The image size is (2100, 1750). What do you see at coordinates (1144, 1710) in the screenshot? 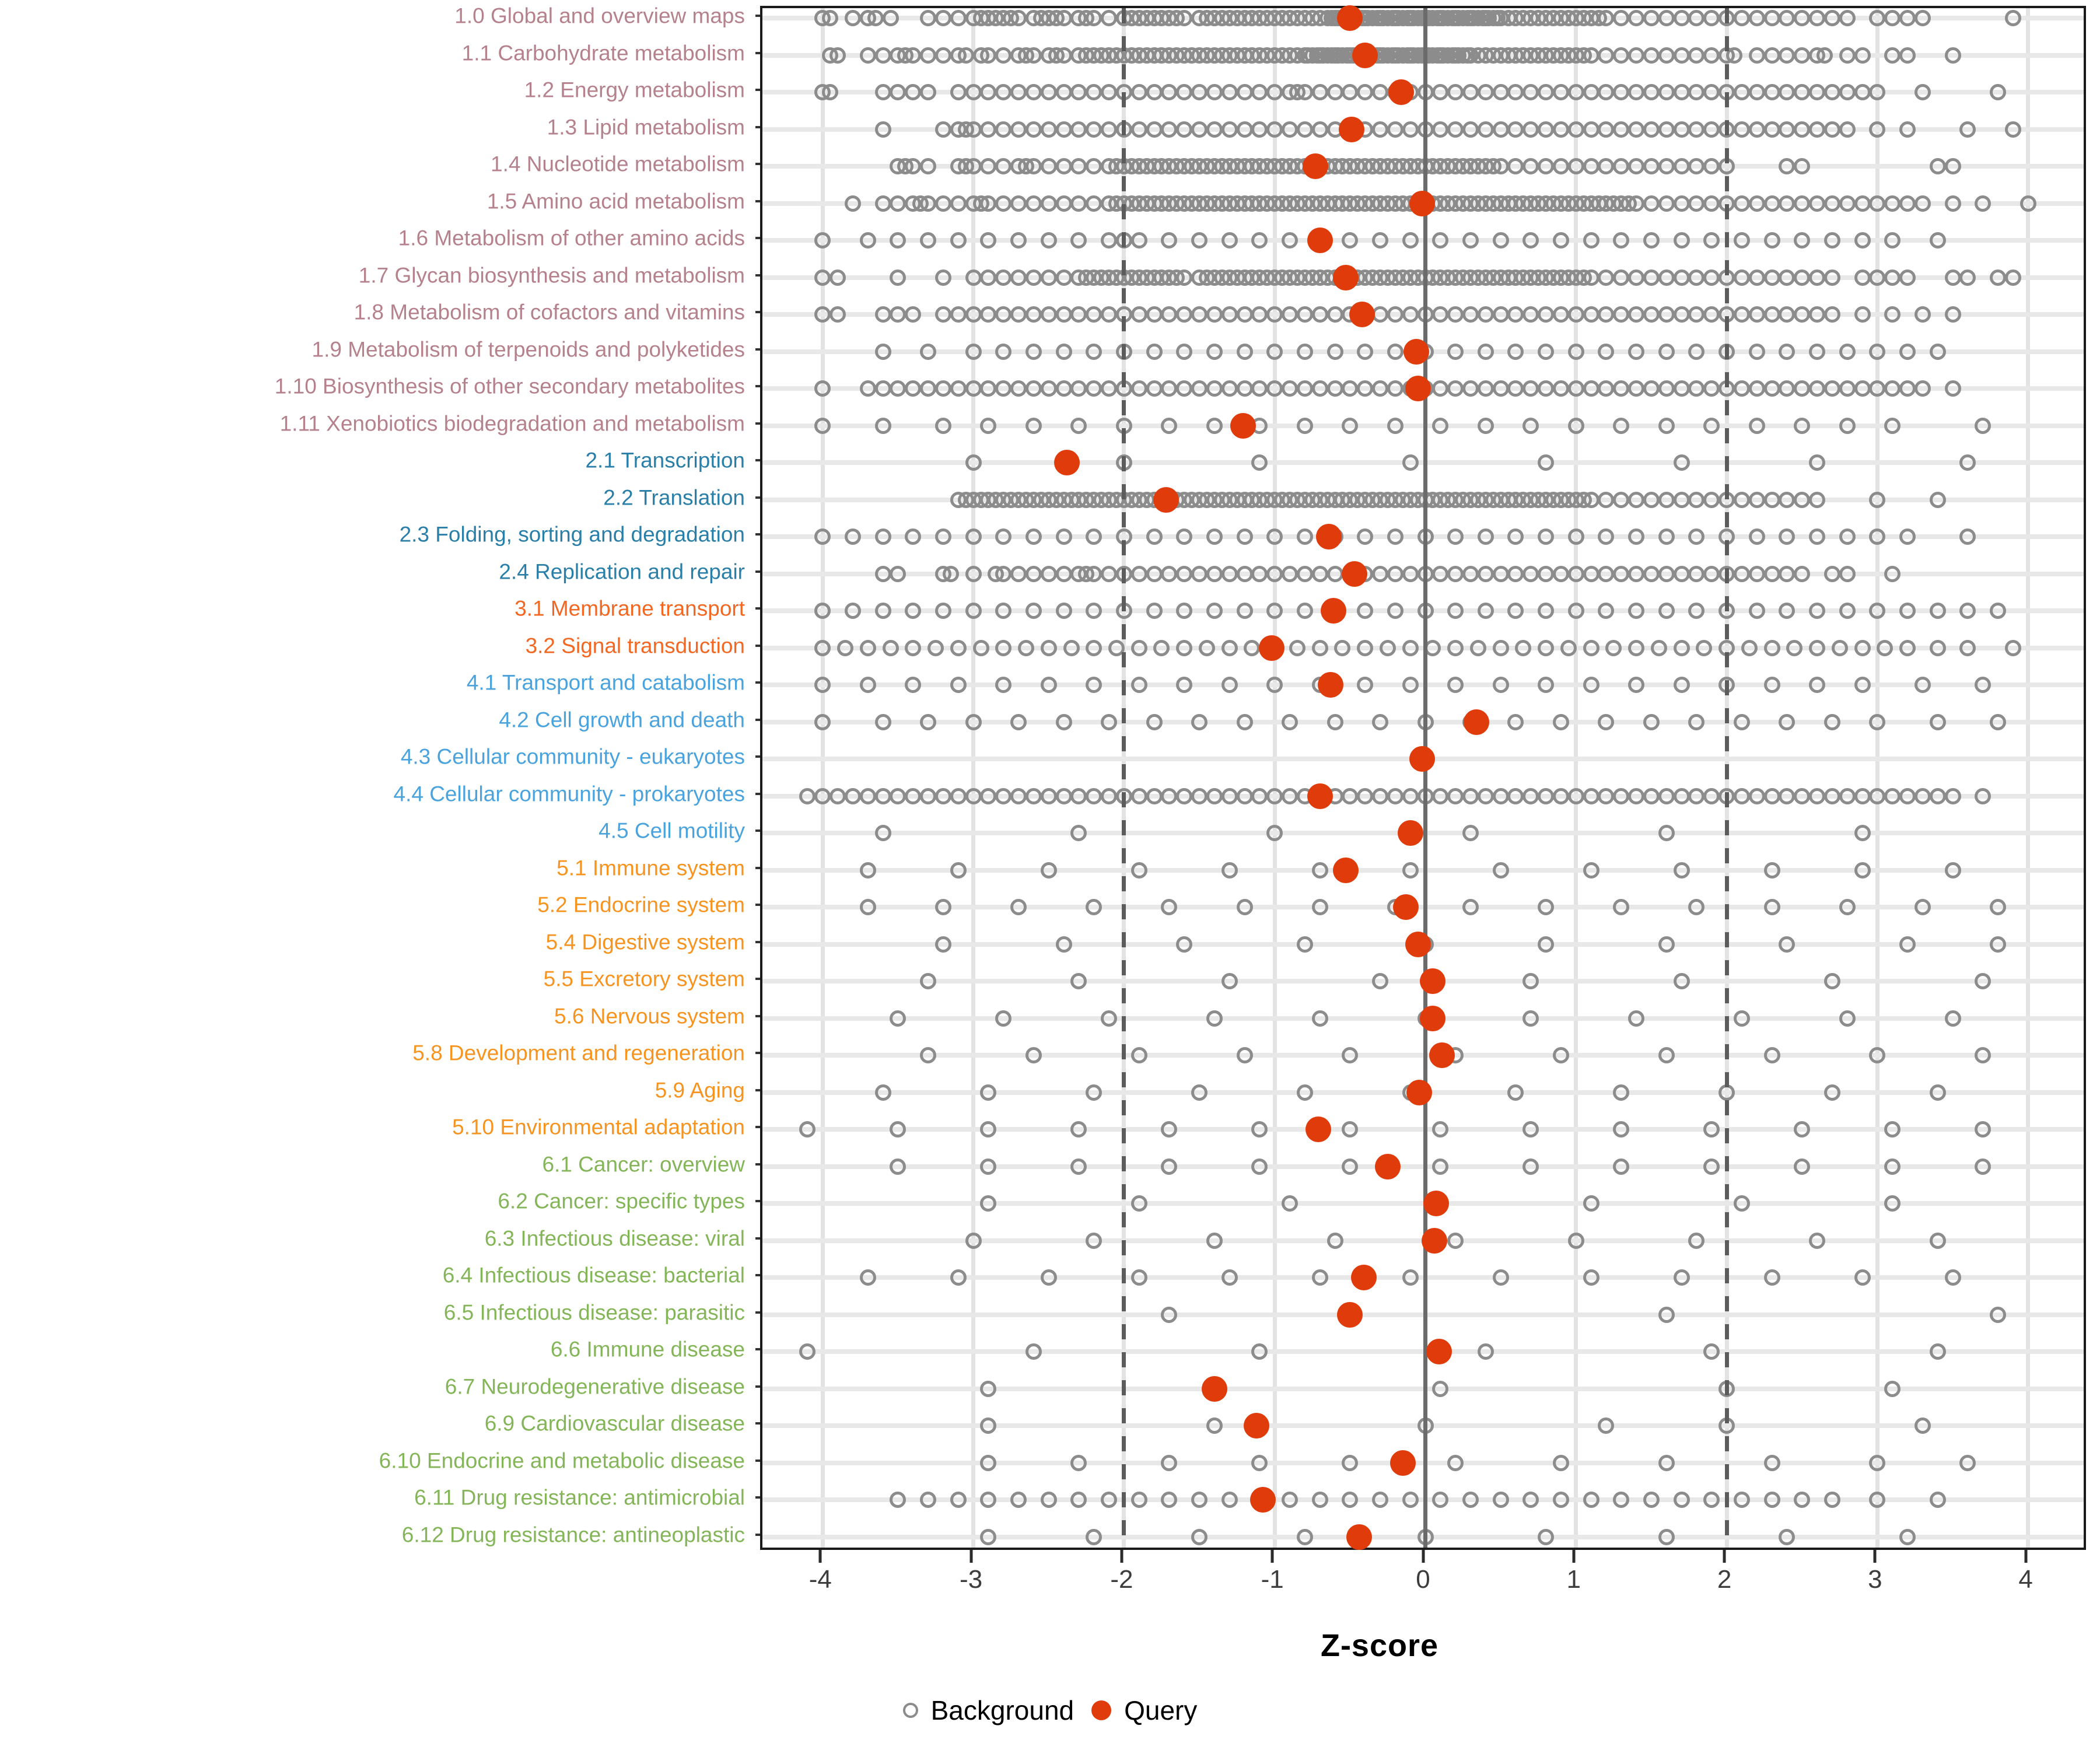
I see `legend-item-query: Query` at bounding box center [1144, 1710].